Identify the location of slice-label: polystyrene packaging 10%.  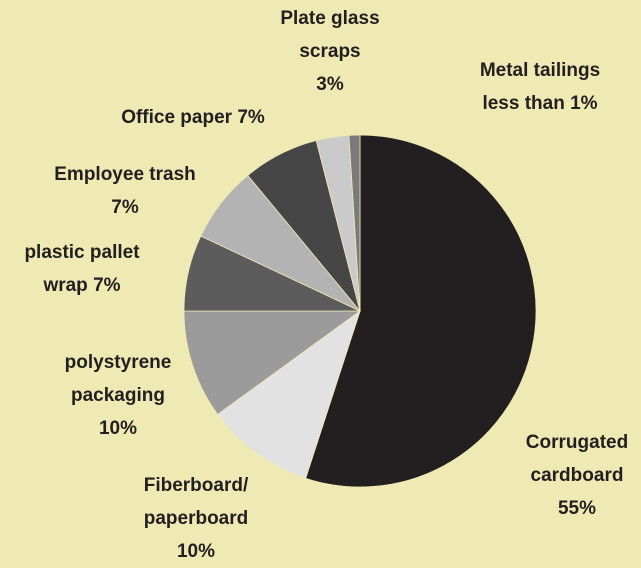
(118, 395).